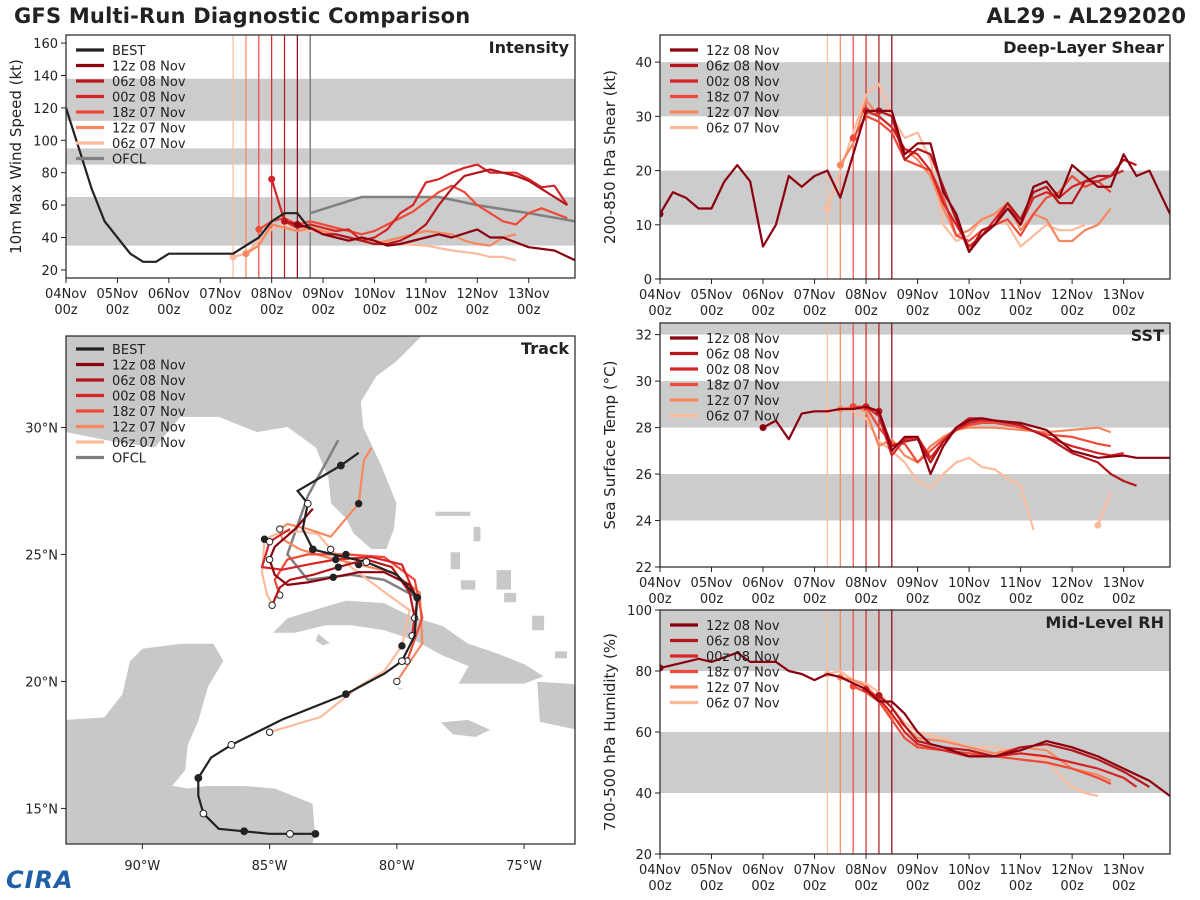 The width and height of the screenshot is (1200, 900). I want to click on track-ytick-label: 30°N, so click(41, 428).